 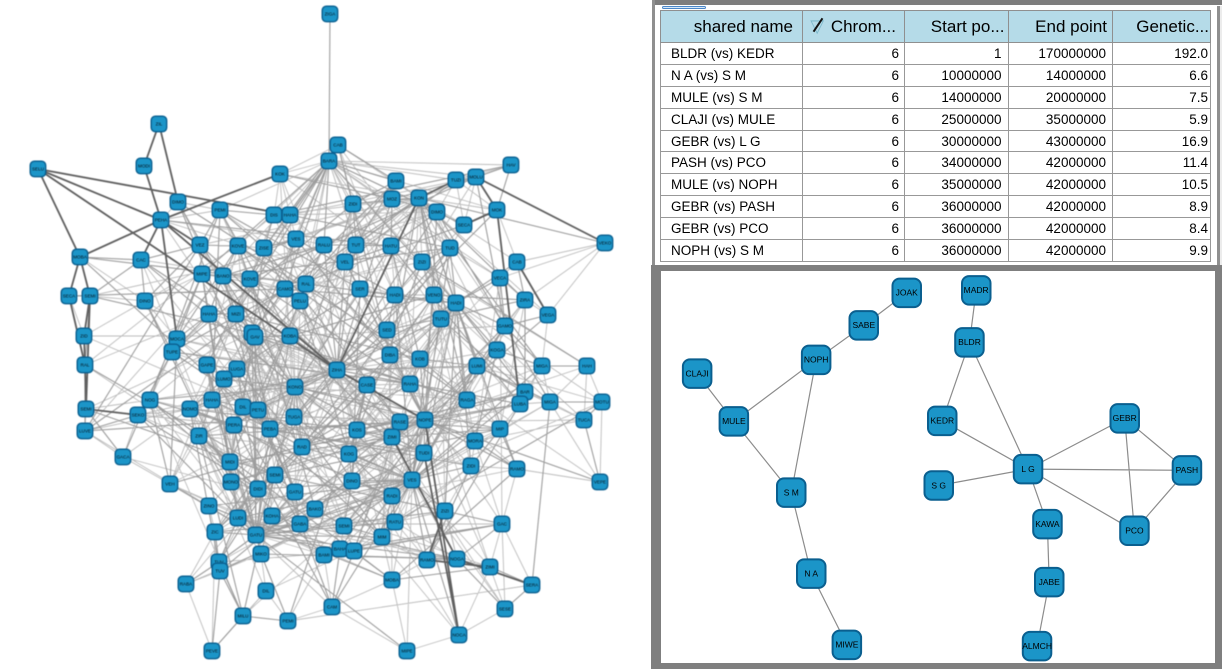 I want to click on svg-text: MONO, so click(x=231, y=482).